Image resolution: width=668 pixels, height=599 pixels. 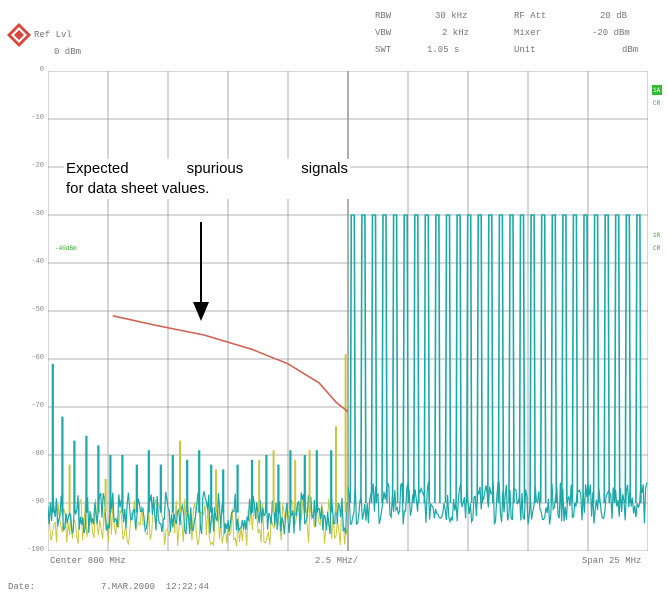 I want to click on y-tick-label: -80, so click(x=37, y=454).